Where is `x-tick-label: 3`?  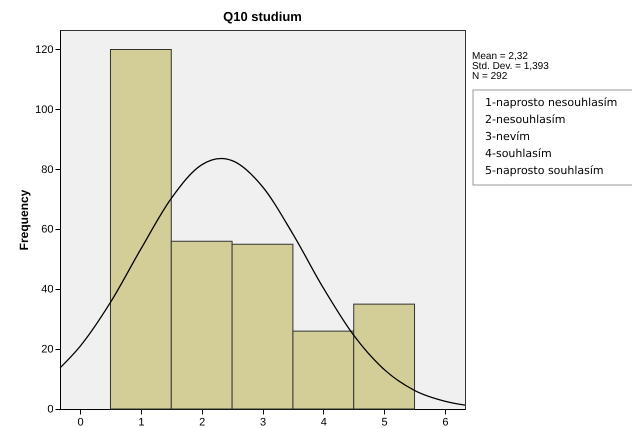
x-tick-label: 3 is located at coordinates (263, 422).